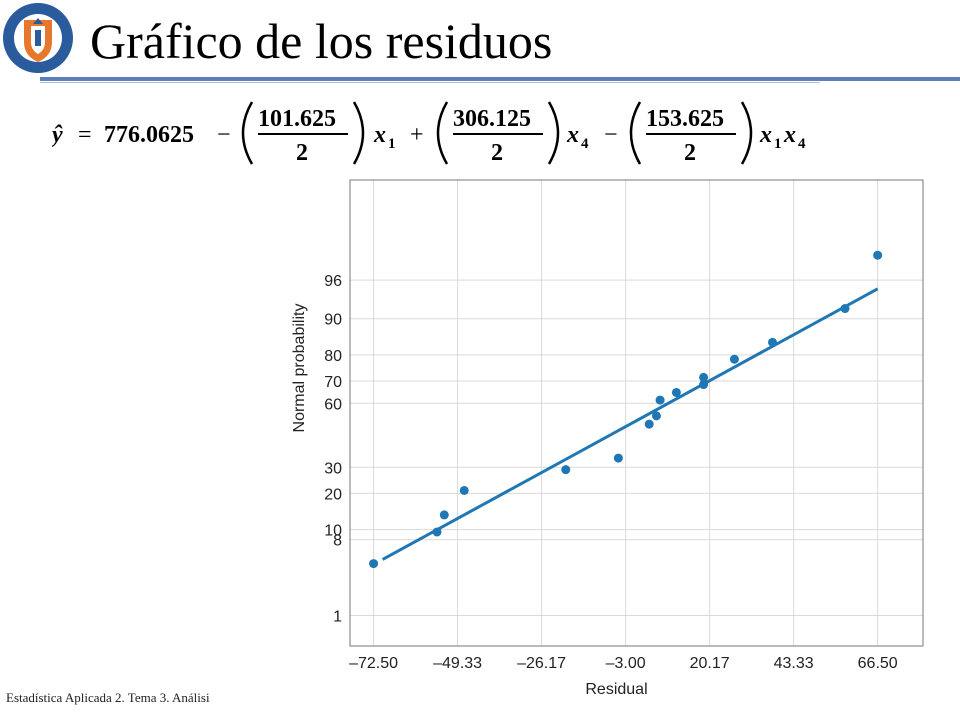  Describe the element at coordinates (572, 135) in the screenshot. I see `eq-var2: x` at that location.